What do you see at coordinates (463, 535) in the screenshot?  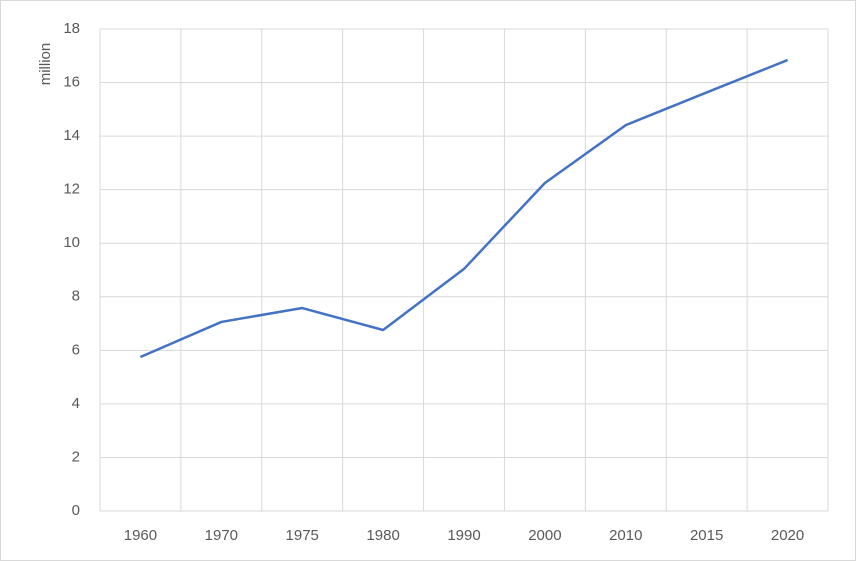 I see `x-tick-label: 1990` at bounding box center [463, 535].